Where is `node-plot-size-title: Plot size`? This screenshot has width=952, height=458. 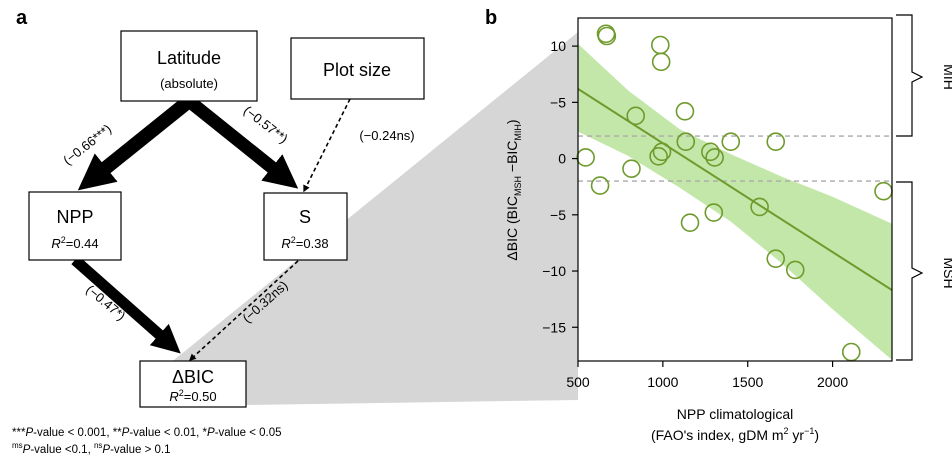 node-plot-size-title: Plot size is located at coordinates (357, 70).